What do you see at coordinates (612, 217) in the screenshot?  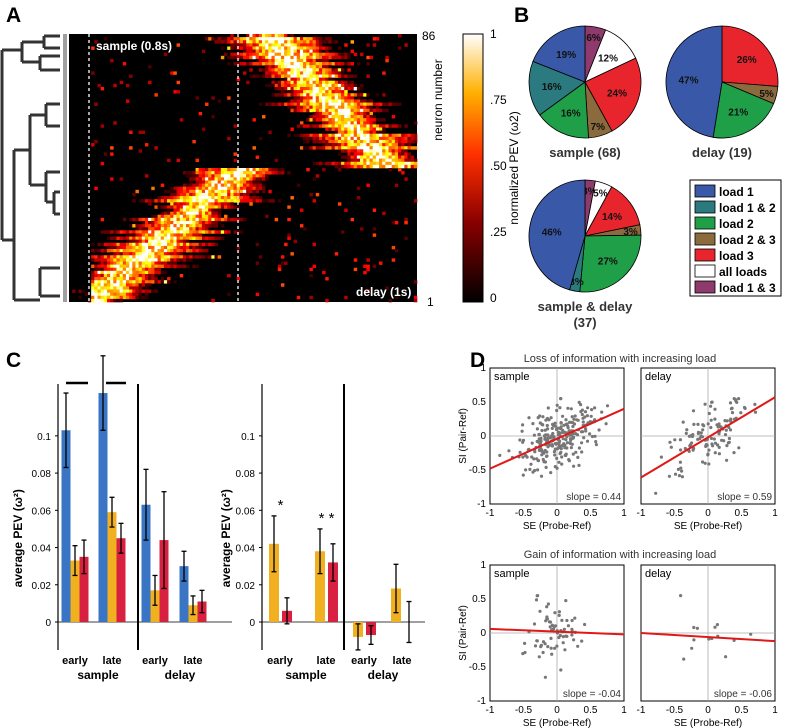 I see `pie-slice-label: 14%` at bounding box center [612, 217].